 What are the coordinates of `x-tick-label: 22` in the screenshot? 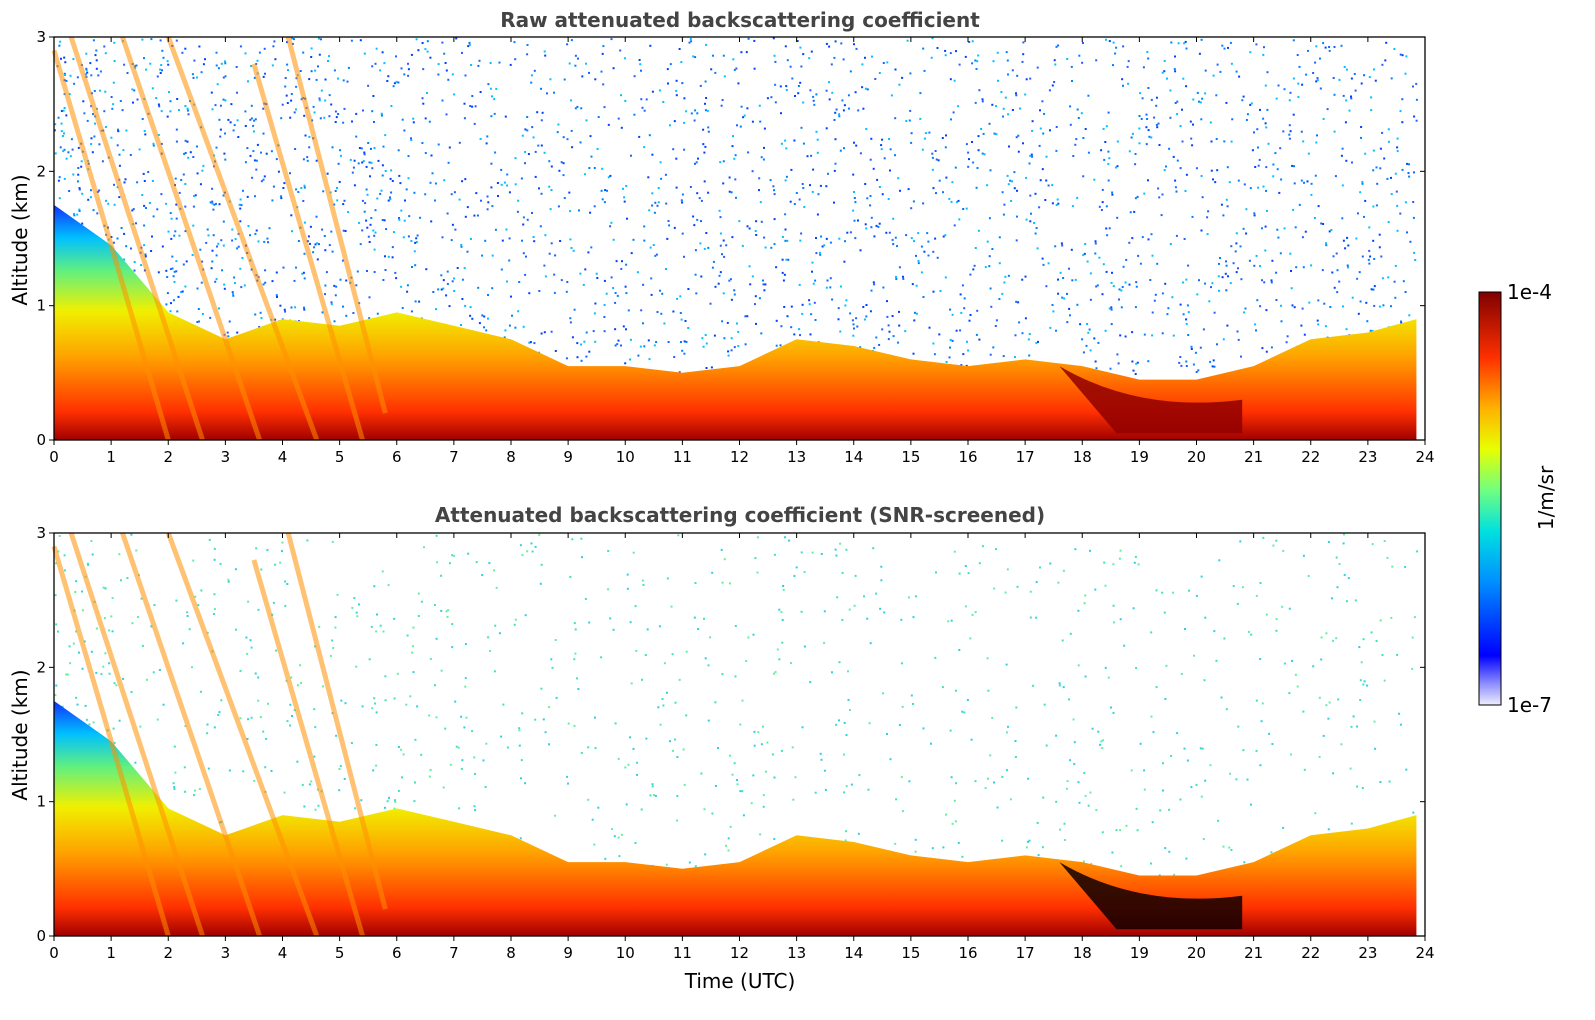 It's located at (1310, 457).